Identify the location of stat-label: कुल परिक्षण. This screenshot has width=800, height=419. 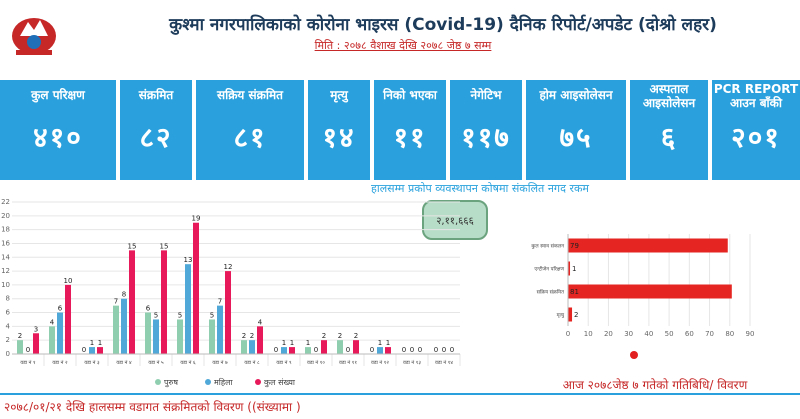
(58, 95).